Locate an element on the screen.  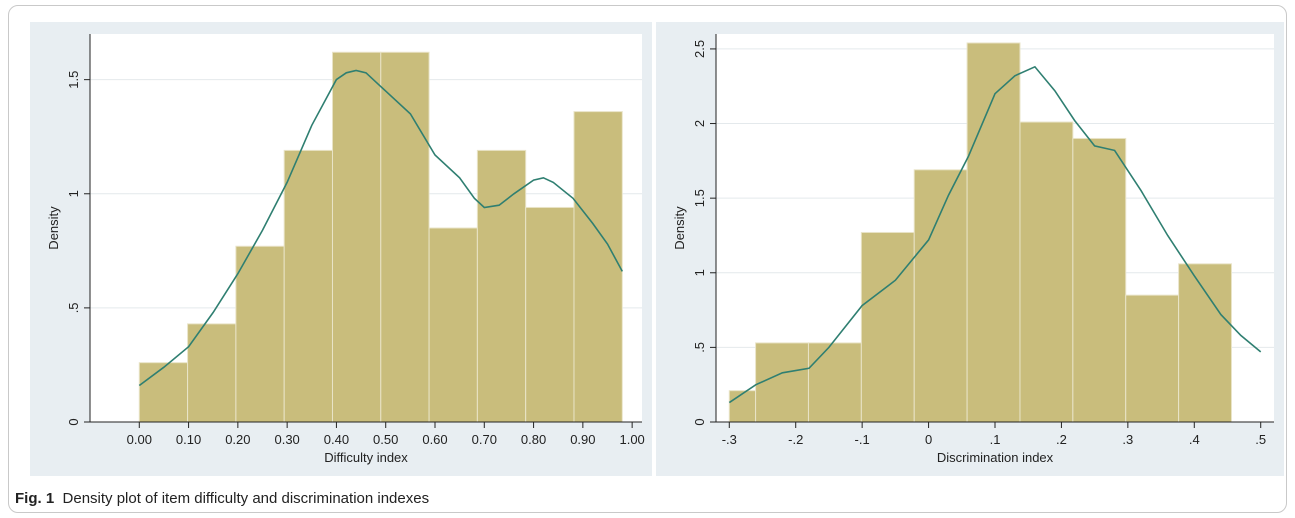
x-tick-label: 0.00 is located at coordinates (139, 439).